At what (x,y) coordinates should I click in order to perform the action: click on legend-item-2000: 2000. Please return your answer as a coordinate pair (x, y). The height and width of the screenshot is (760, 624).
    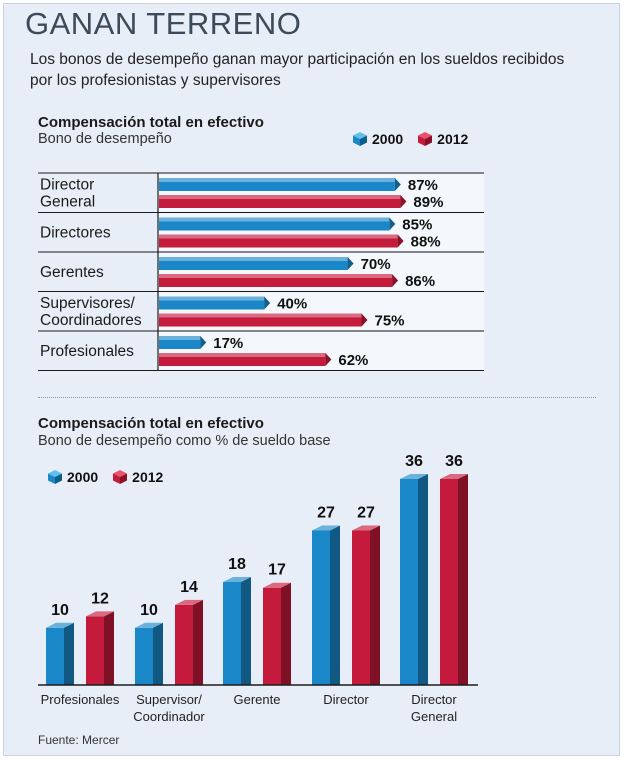
    Looking at the image, I should click on (377, 139).